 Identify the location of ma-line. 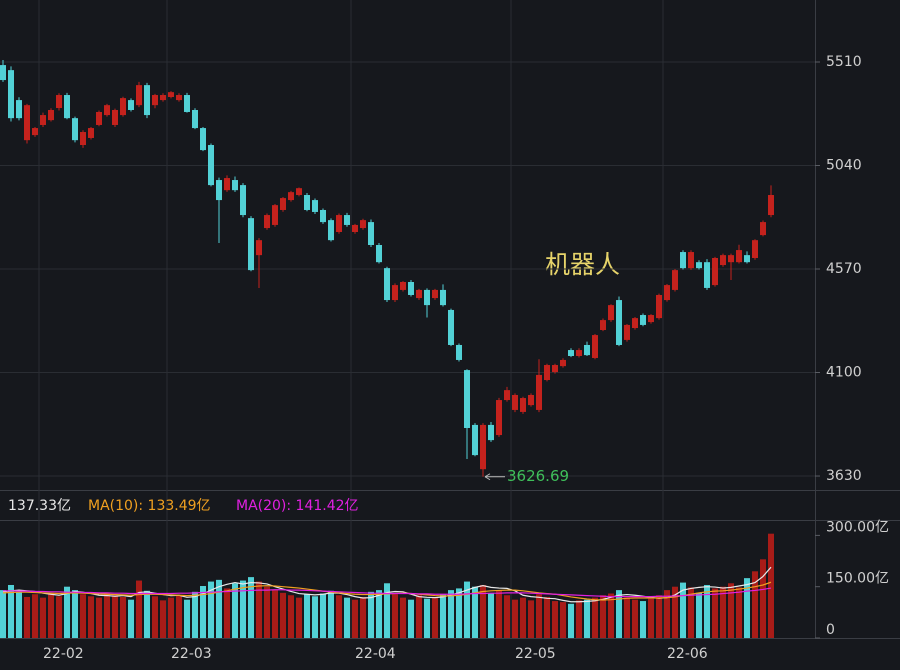
(387, 592).